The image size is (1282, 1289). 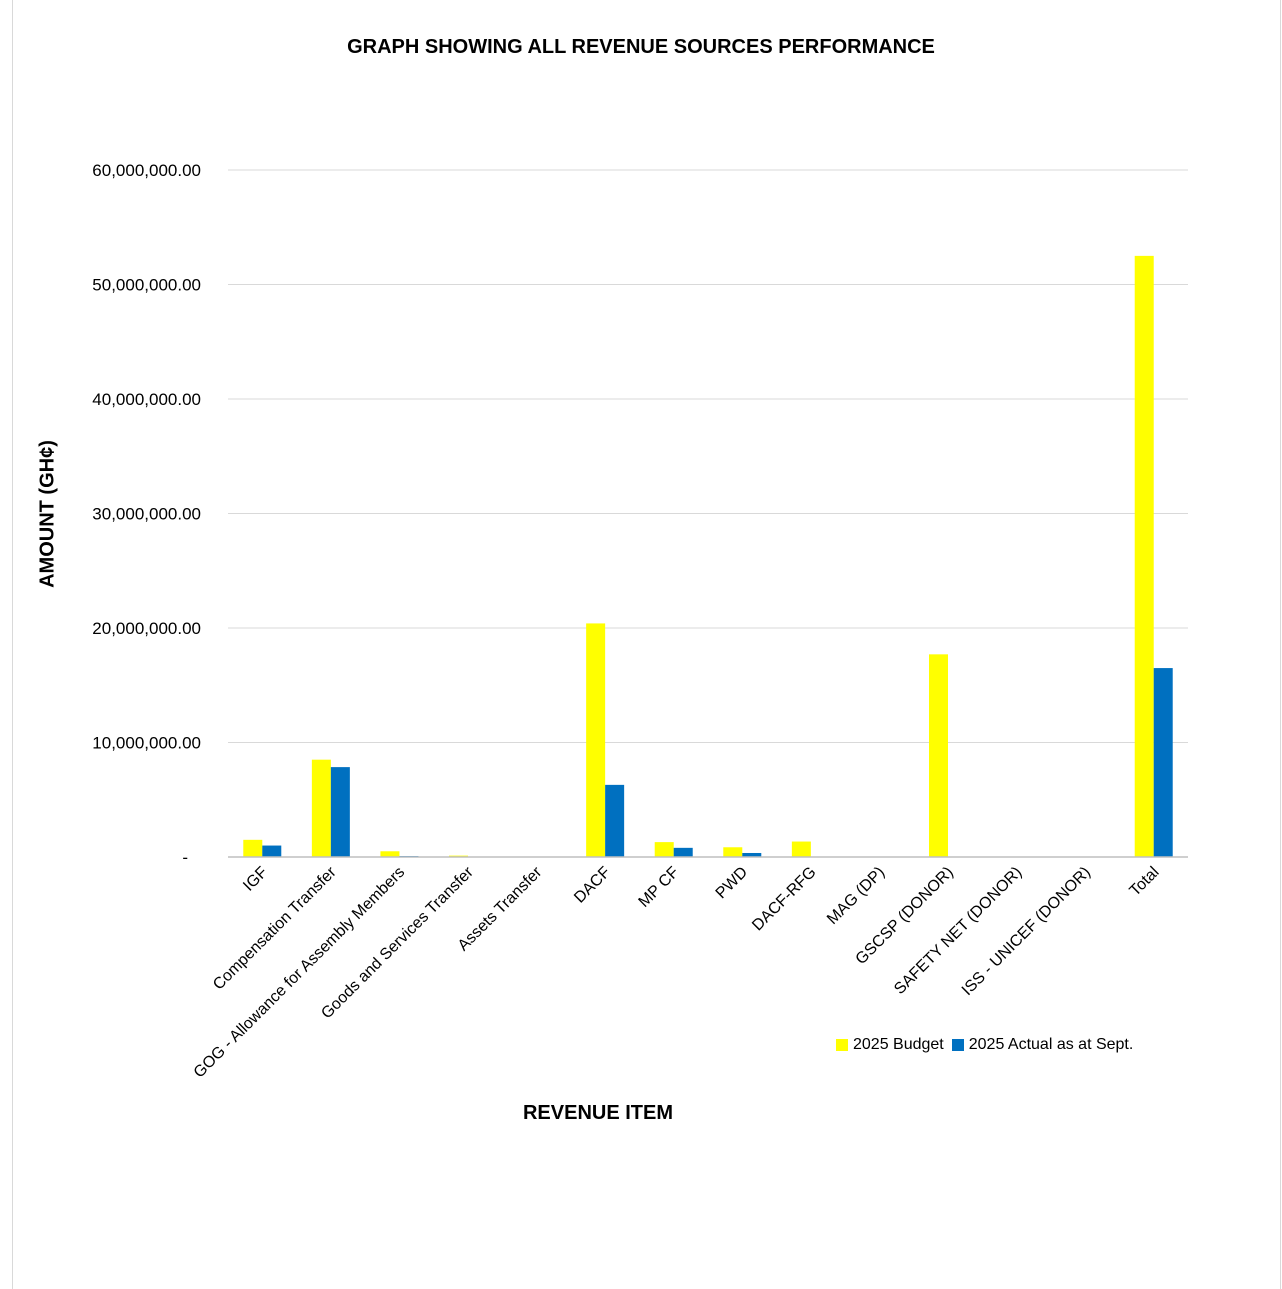 What do you see at coordinates (146, 743) in the screenshot?
I see `y-tick-label-1: 10,000,000.00` at bounding box center [146, 743].